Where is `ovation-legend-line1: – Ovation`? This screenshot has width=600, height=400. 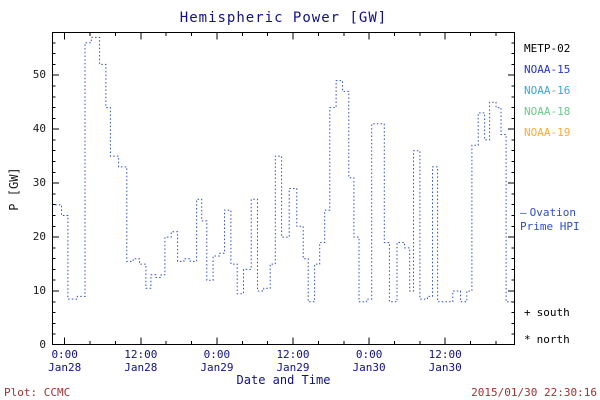
ovation-legend-line1: – Ovation is located at coordinates (550, 213).